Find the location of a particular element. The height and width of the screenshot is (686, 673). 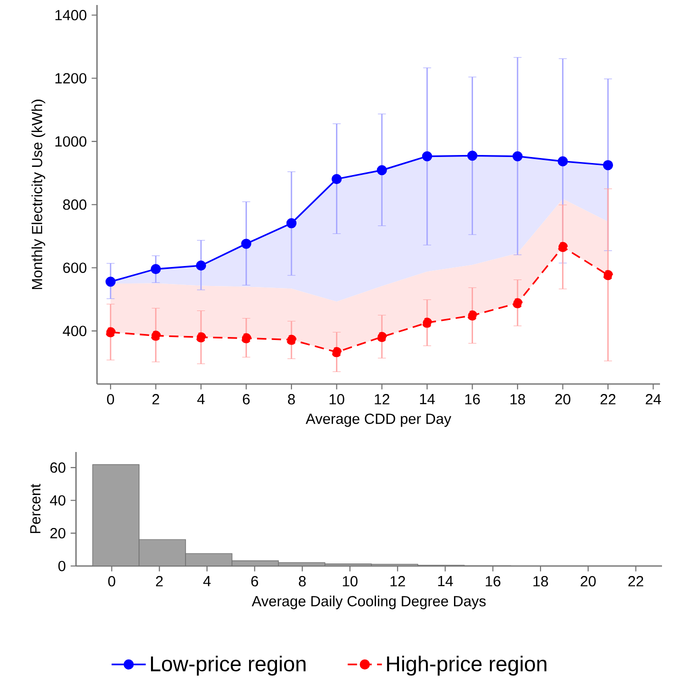

y-tick-label: 1400 is located at coordinates (70, 15).